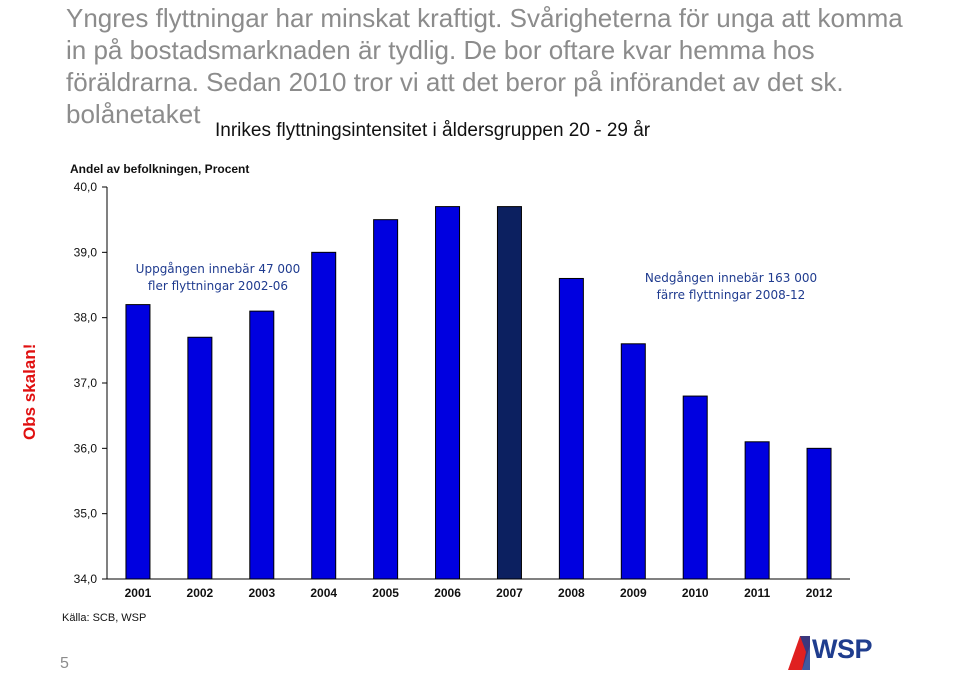 This screenshot has width=960, height=676. What do you see at coordinates (509, 393) in the screenshot?
I see `bar-2007` at bounding box center [509, 393].